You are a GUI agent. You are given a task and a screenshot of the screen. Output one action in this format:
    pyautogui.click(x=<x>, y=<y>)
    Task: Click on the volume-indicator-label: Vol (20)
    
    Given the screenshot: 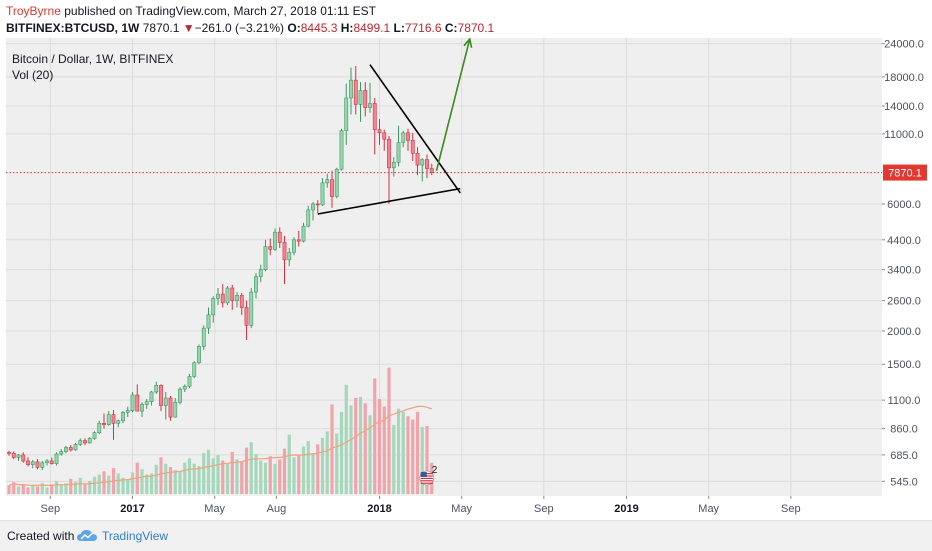 What is the action you would take?
    pyautogui.click(x=33, y=75)
    